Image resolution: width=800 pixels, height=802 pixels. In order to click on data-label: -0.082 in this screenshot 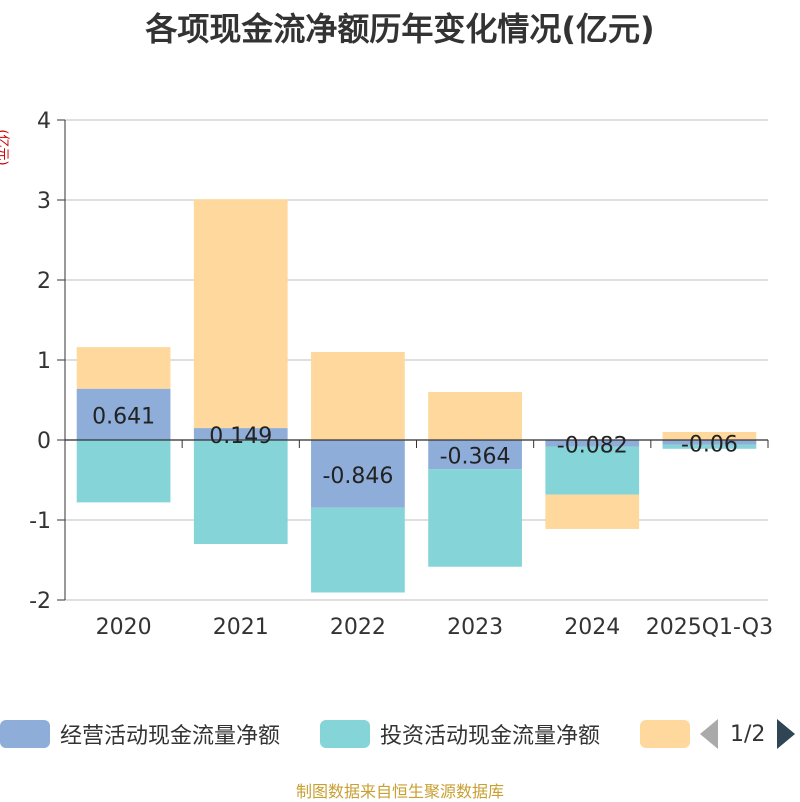, I will do `click(592, 445)`.